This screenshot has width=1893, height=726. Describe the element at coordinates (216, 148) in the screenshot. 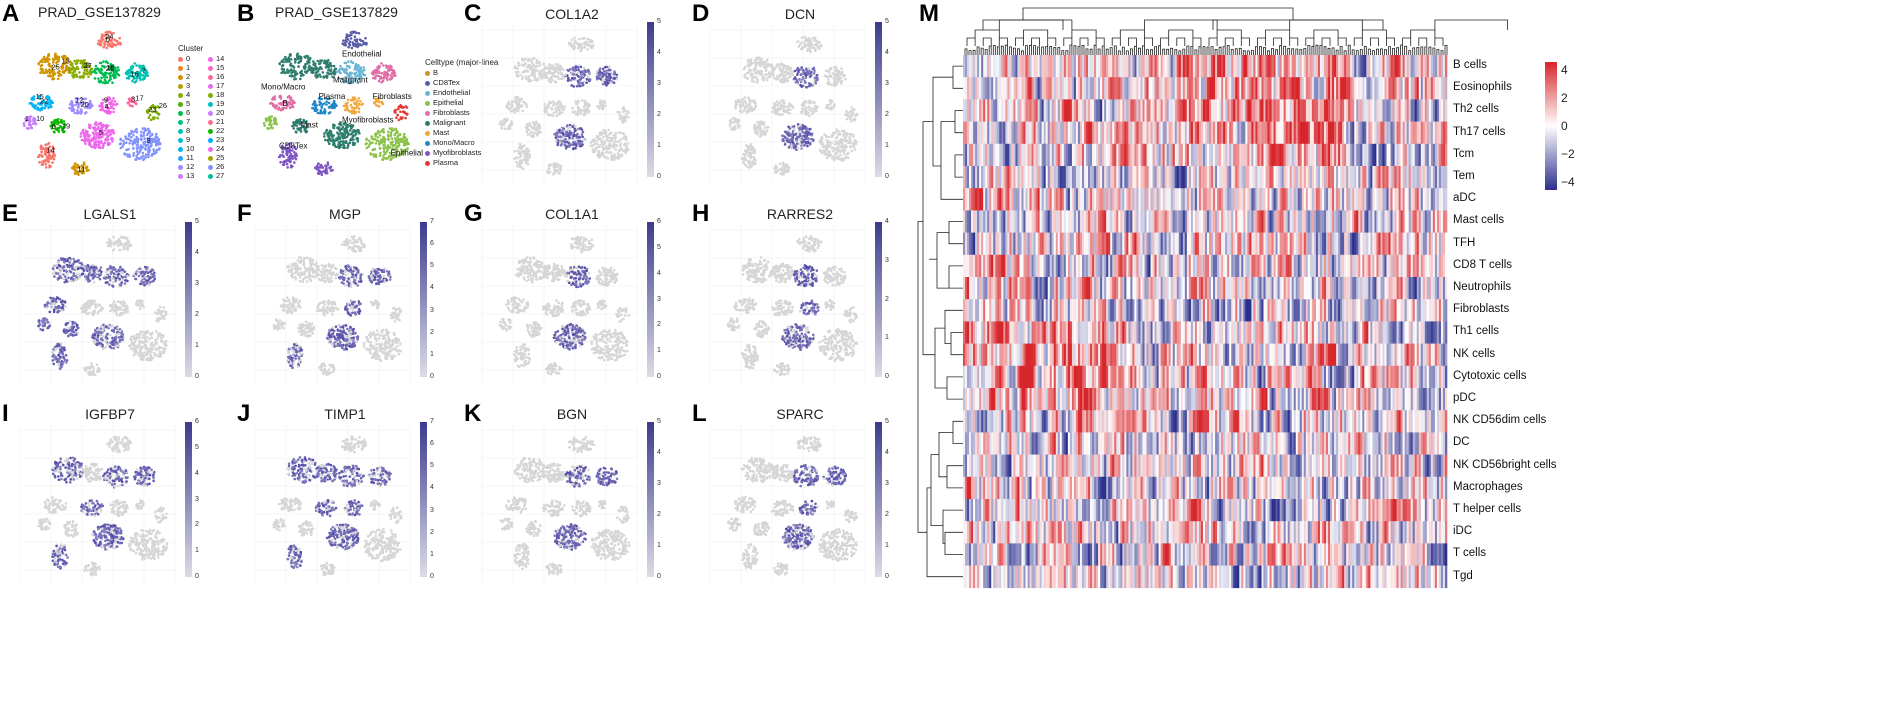

I see `legend-item-cluster: 24` at that location.